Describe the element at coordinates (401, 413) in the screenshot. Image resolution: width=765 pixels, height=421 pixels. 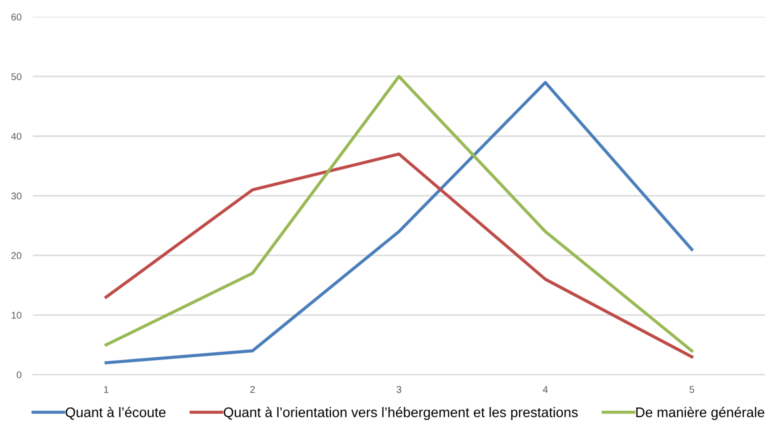
I see `legend-label: Quant à l’orientation vers l’hébergement et les prestations` at that location.